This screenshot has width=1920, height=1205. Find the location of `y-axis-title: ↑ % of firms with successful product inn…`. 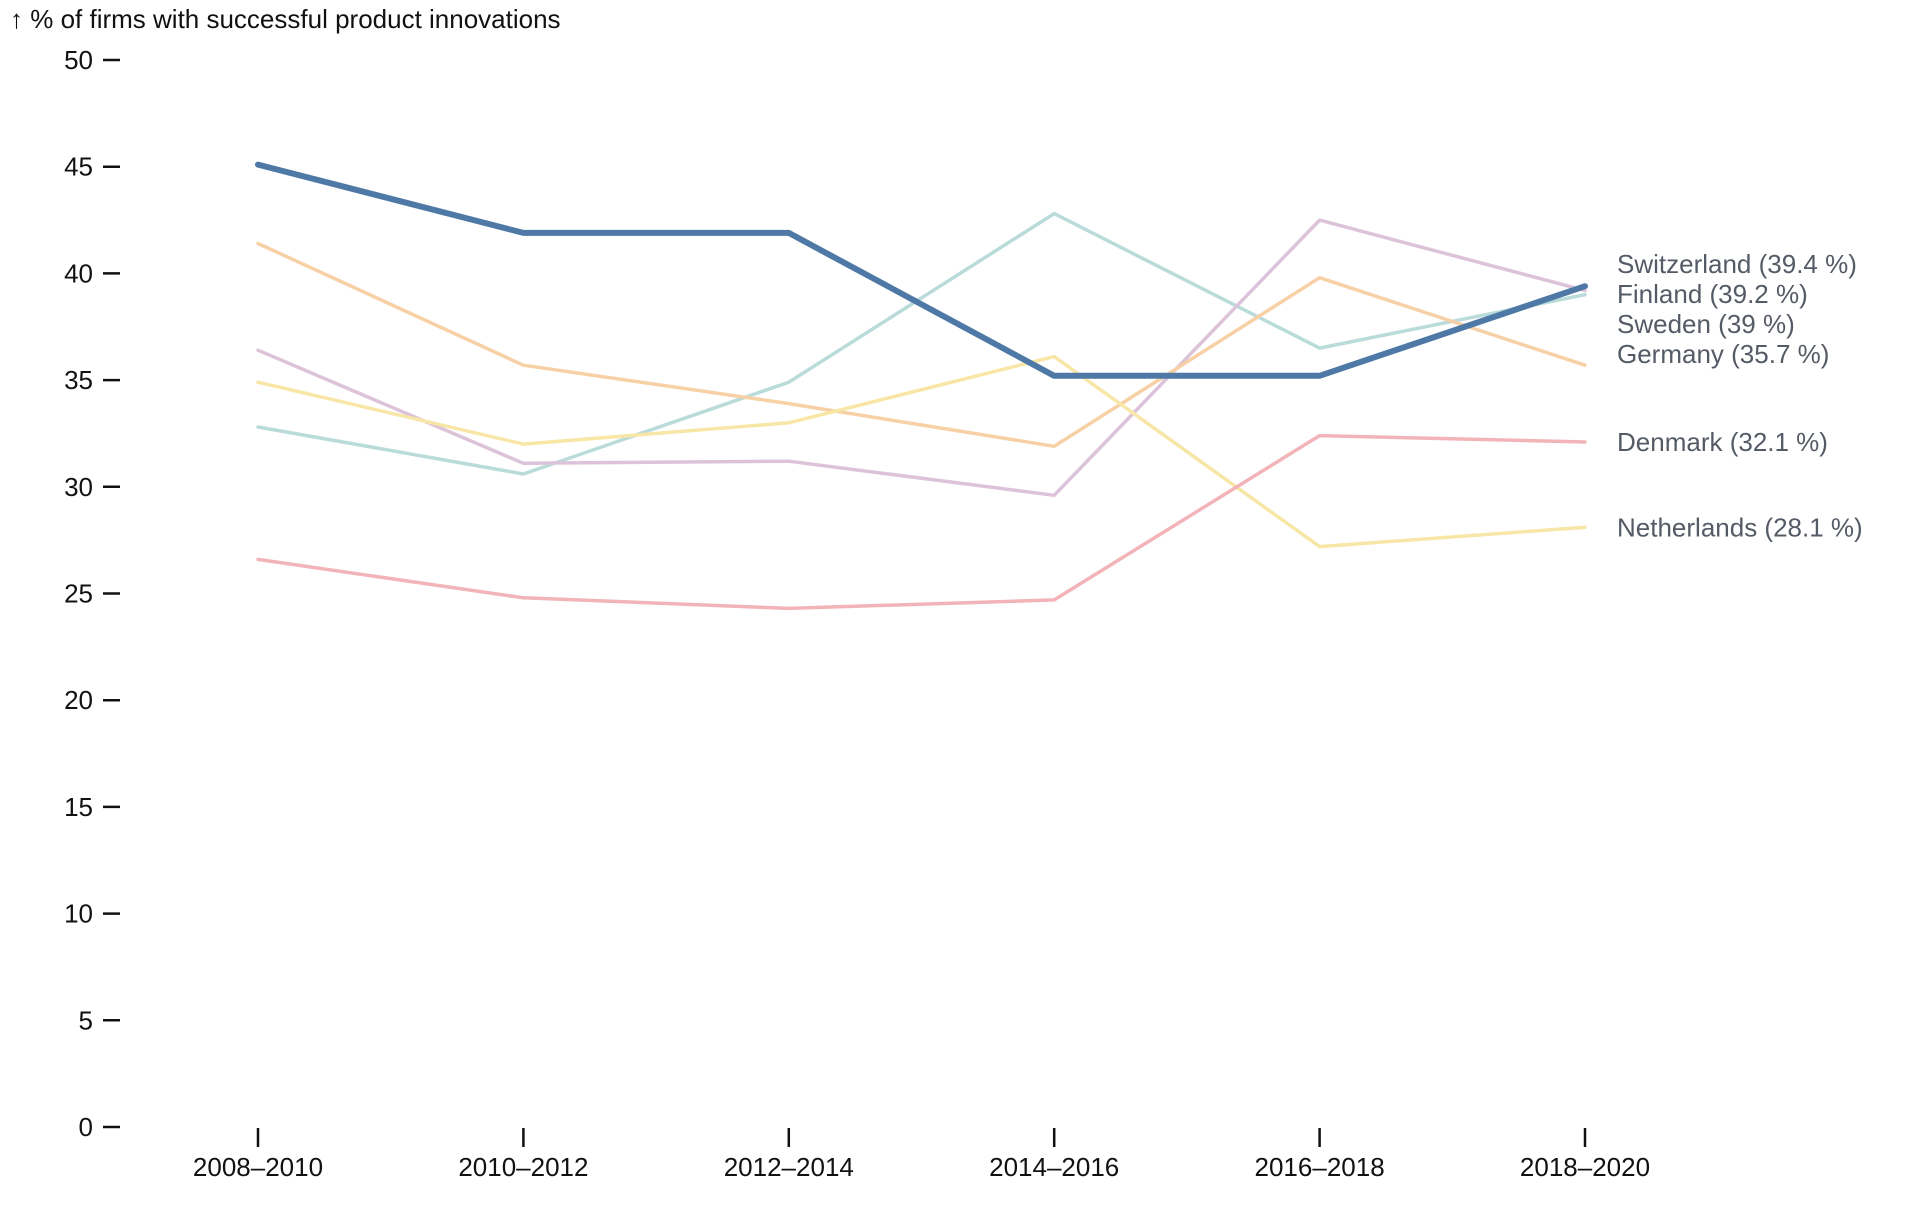

y-axis-title: ↑ % of firms with successful product inn… is located at coordinates (285, 19).